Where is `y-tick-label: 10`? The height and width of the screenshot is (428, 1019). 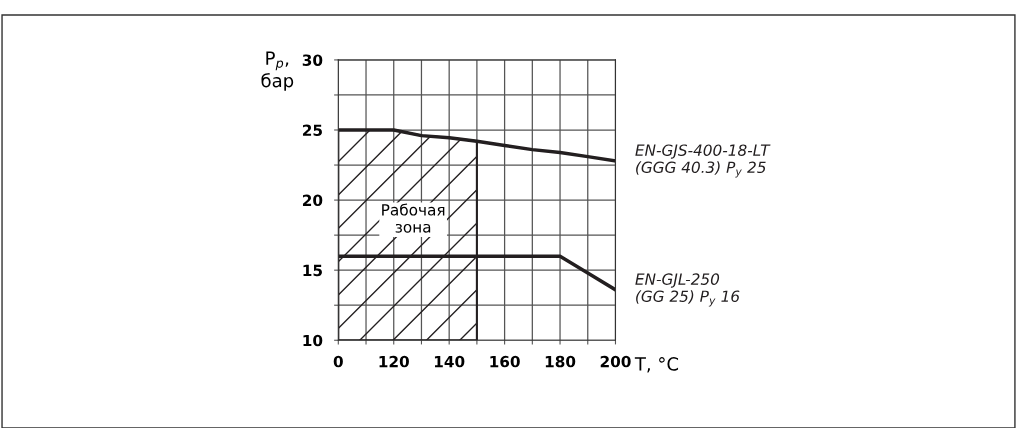 y-tick-label: 10 is located at coordinates (313, 340).